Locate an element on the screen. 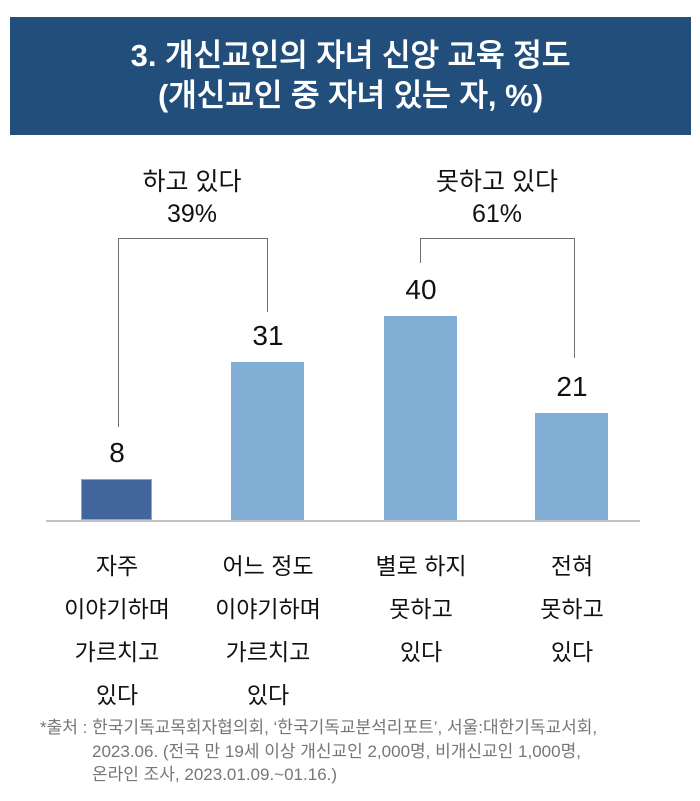 The height and width of the screenshot is (801, 700). bracket-not-doing-left-leg is located at coordinates (420, 250).